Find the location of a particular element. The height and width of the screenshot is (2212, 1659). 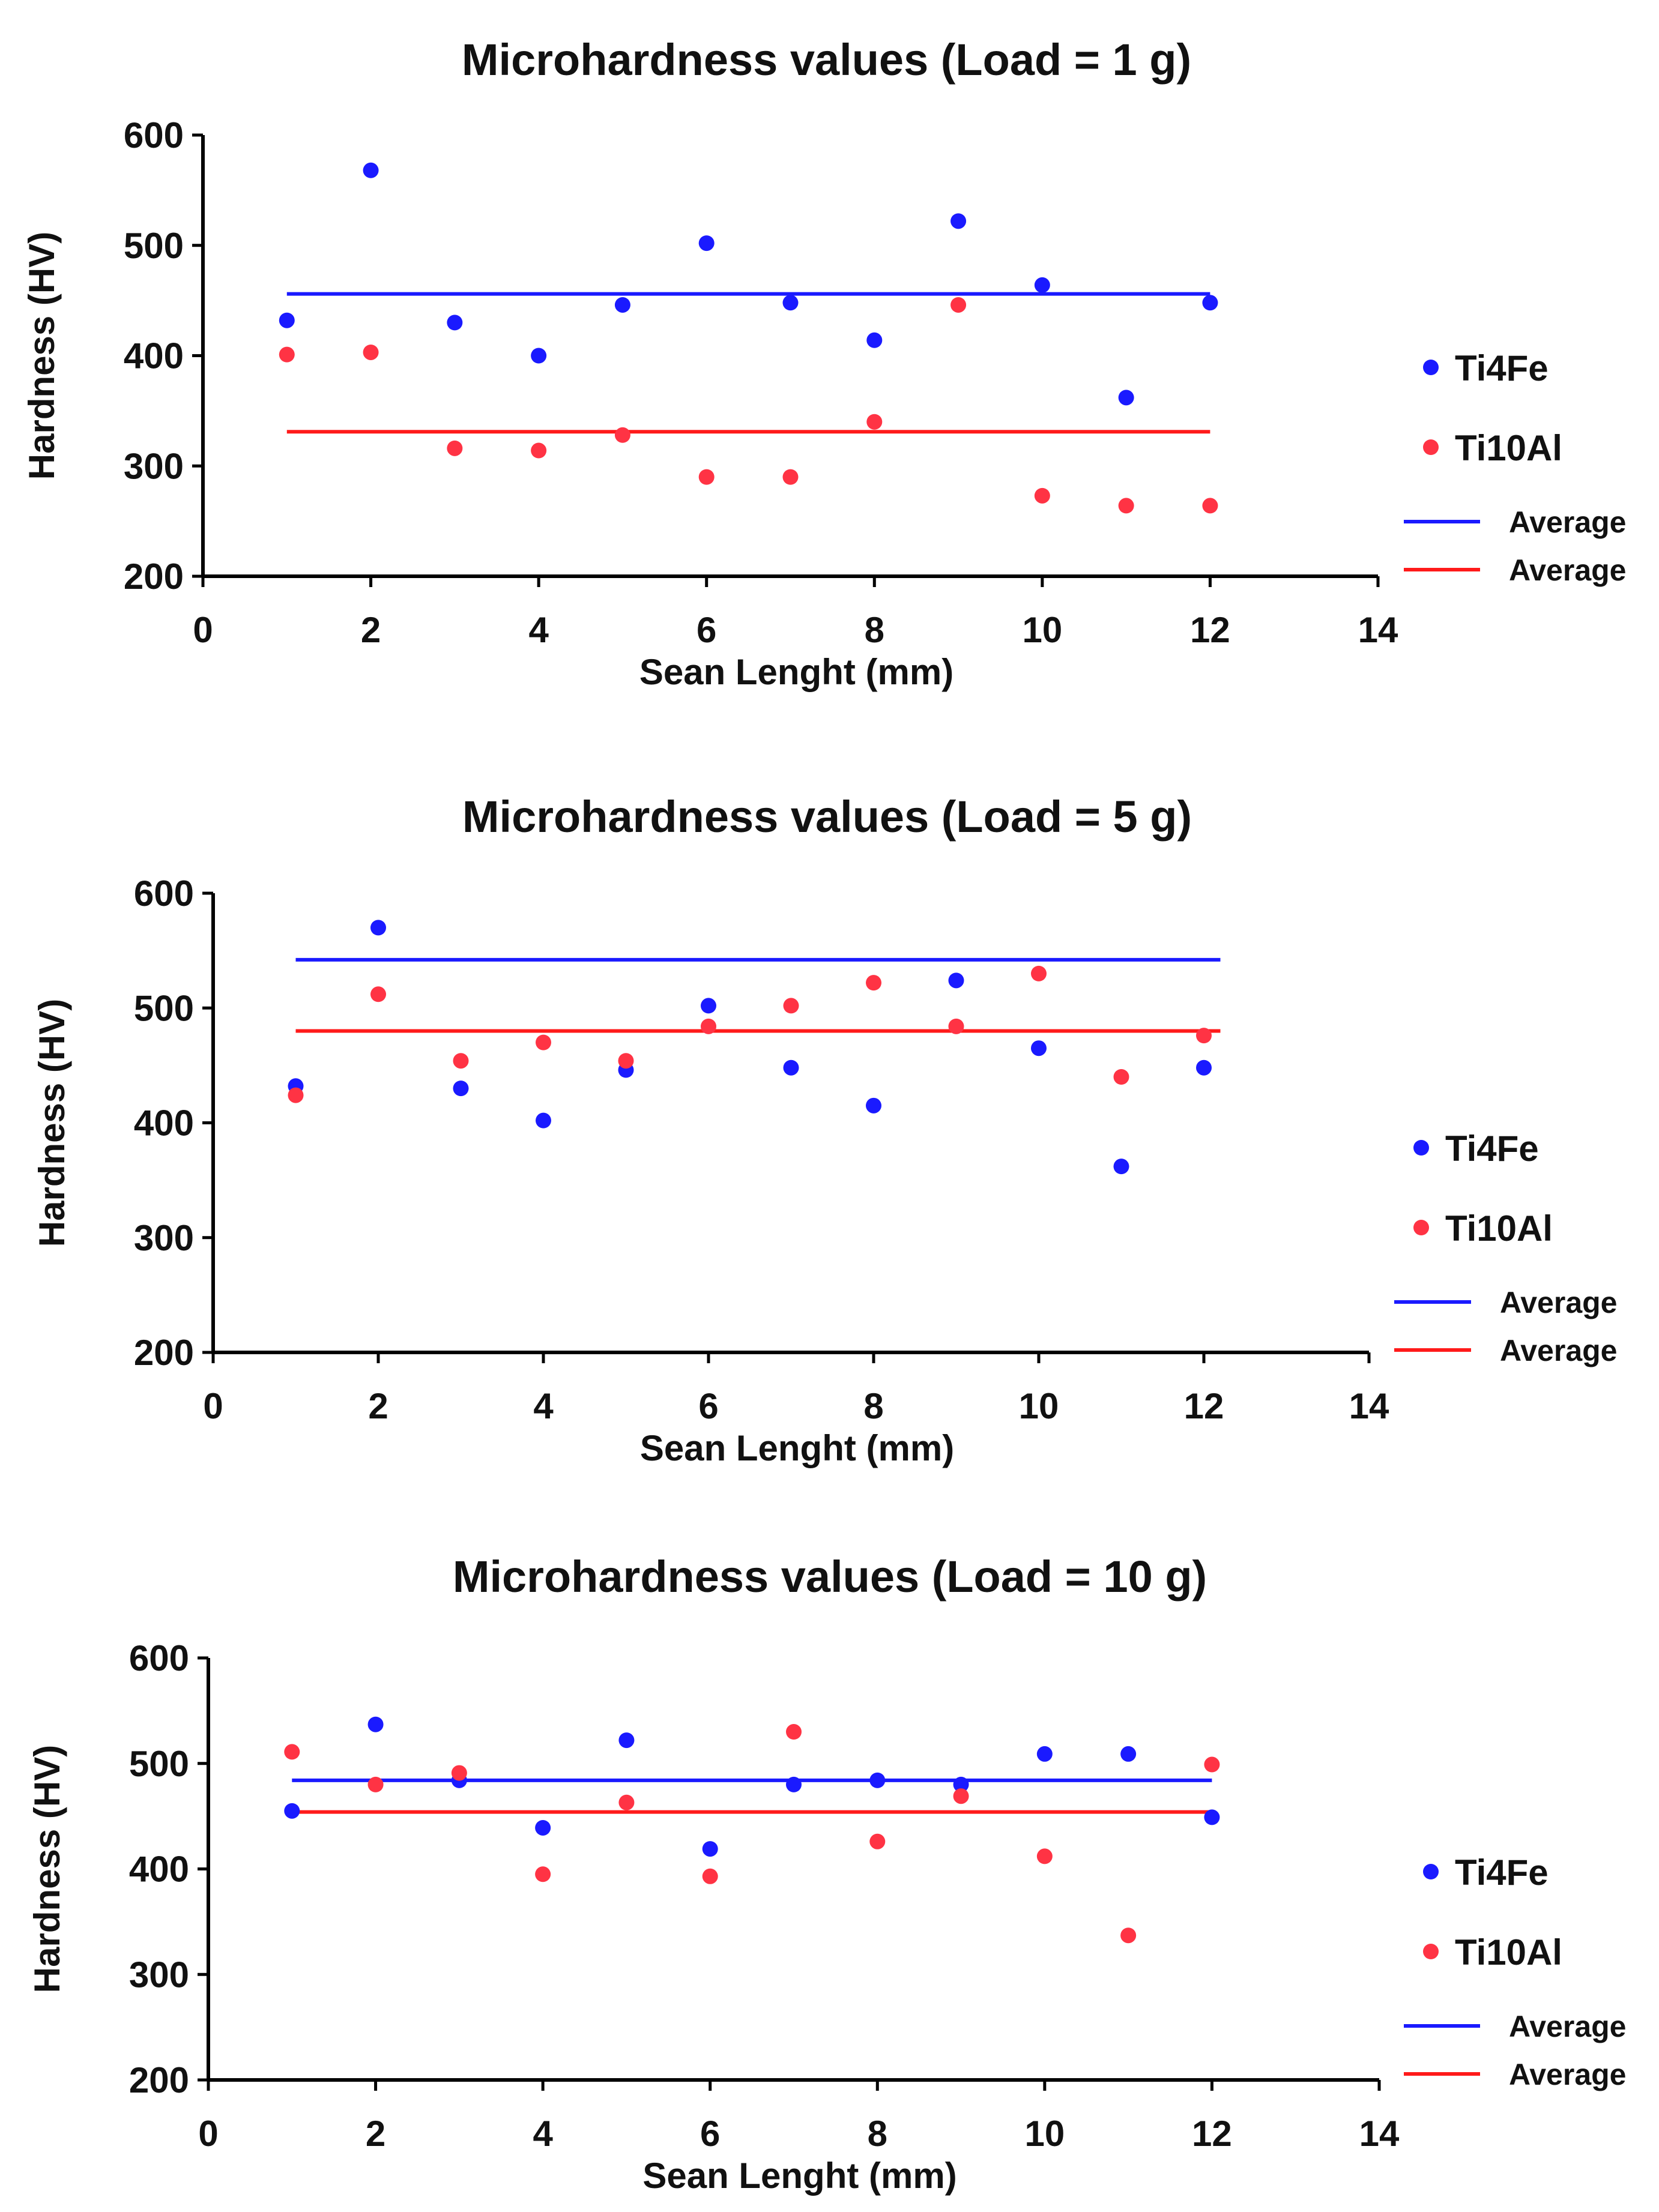

chart-title: Microhardness values (Load = 5 g) is located at coordinates (827, 817).